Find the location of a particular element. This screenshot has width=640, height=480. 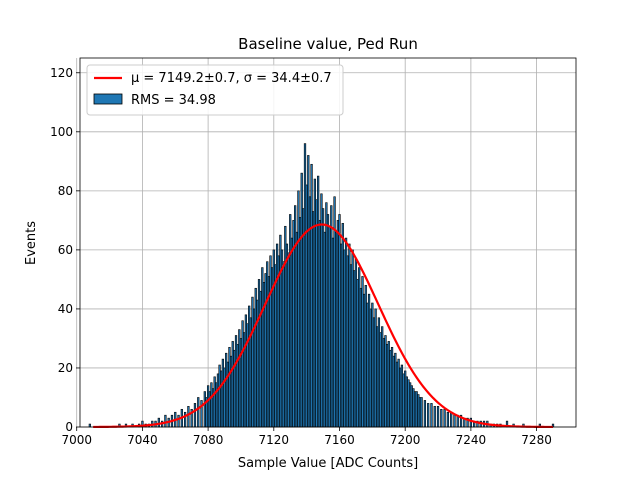

x-tick-label: 7280 is located at coordinates (536, 440).